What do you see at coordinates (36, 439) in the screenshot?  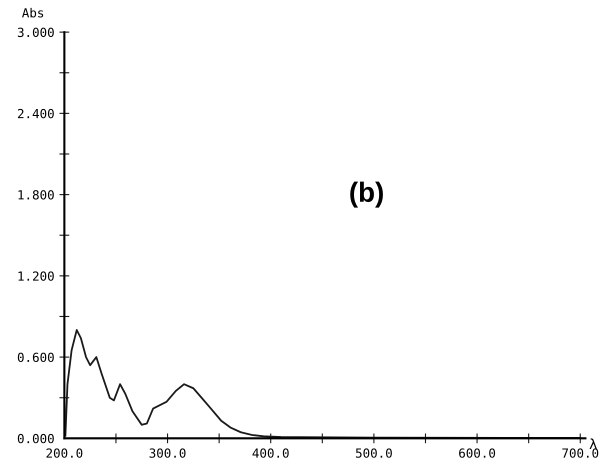 I see `y-tick-label: 0.000` at bounding box center [36, 439].